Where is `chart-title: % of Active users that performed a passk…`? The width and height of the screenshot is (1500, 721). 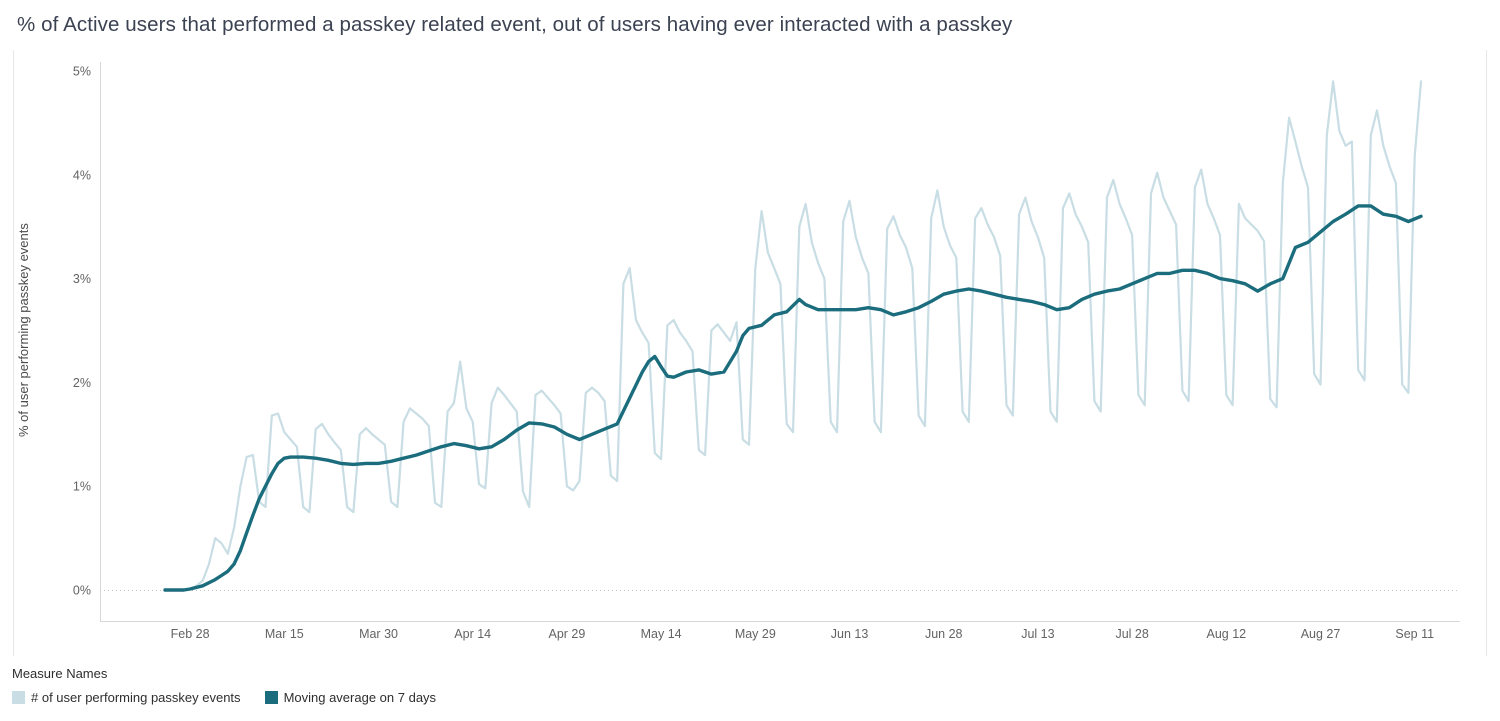
chart-title: % of Active users that performed a passk… is located at coordinates (515, 24).